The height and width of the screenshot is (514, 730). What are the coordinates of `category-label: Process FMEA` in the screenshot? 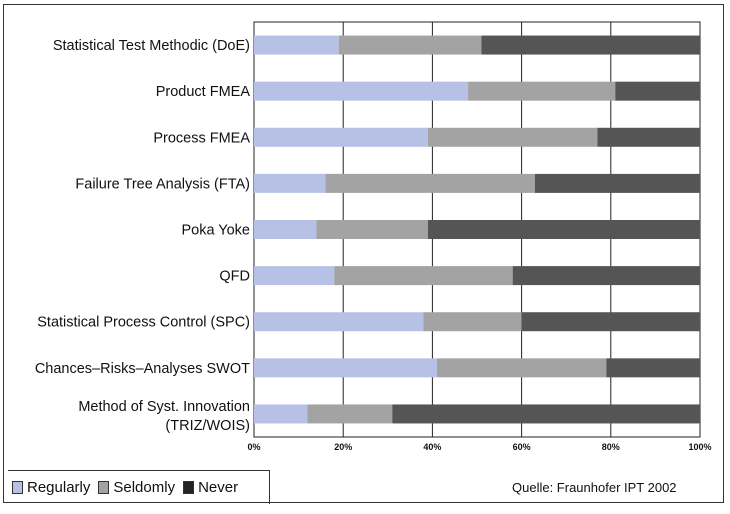 It's located at (201, 138).